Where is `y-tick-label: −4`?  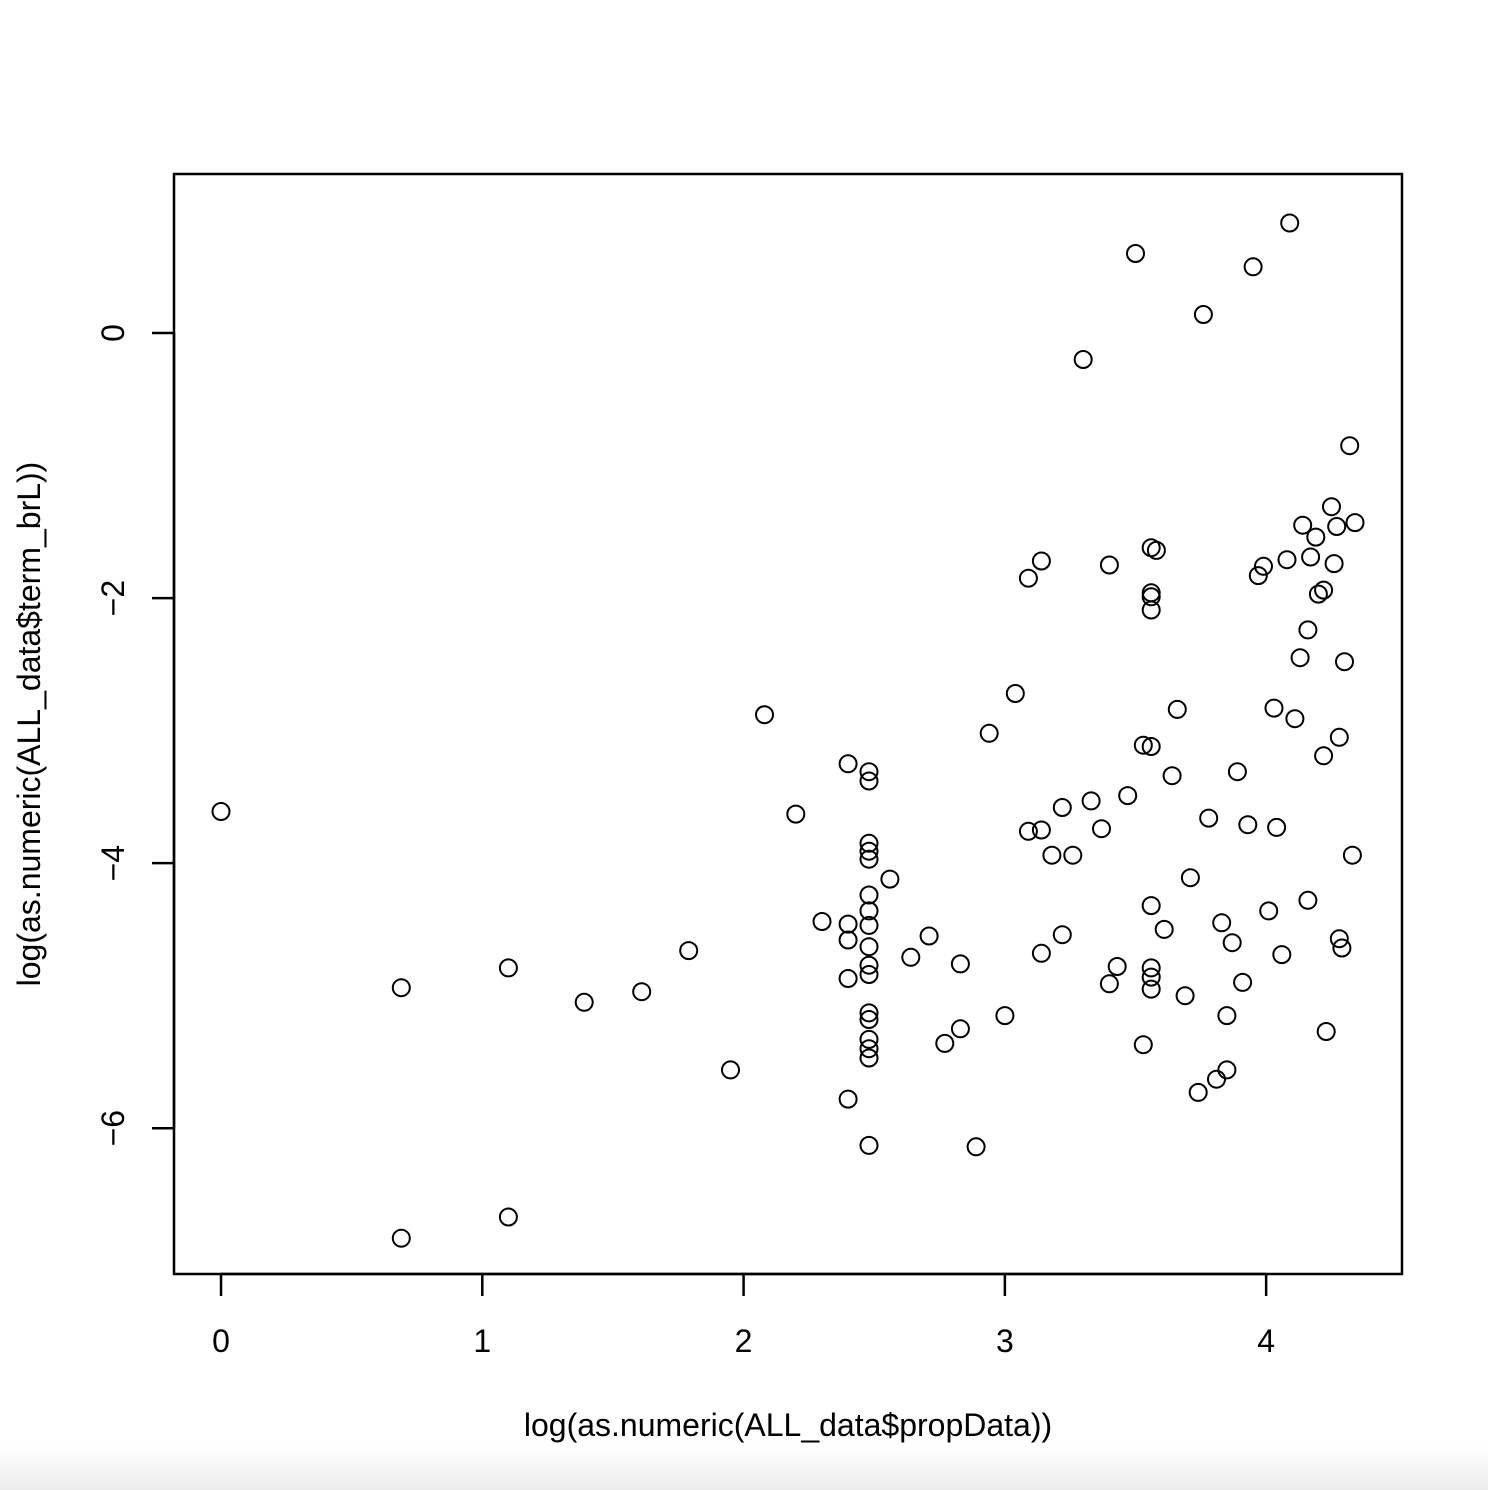 y-tick-label: −4 is located at coordinates (113, 863).